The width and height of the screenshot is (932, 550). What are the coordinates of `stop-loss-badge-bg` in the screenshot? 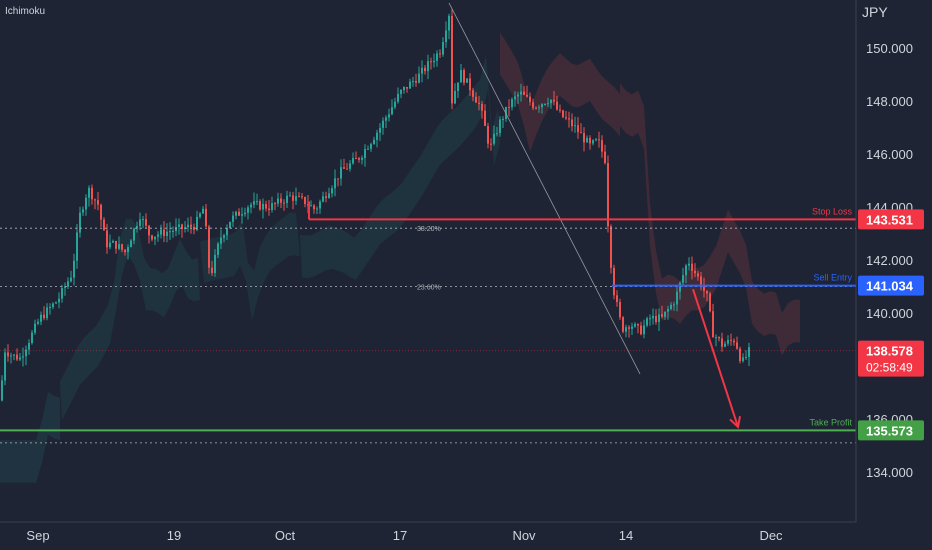 It's located at (891, 219).